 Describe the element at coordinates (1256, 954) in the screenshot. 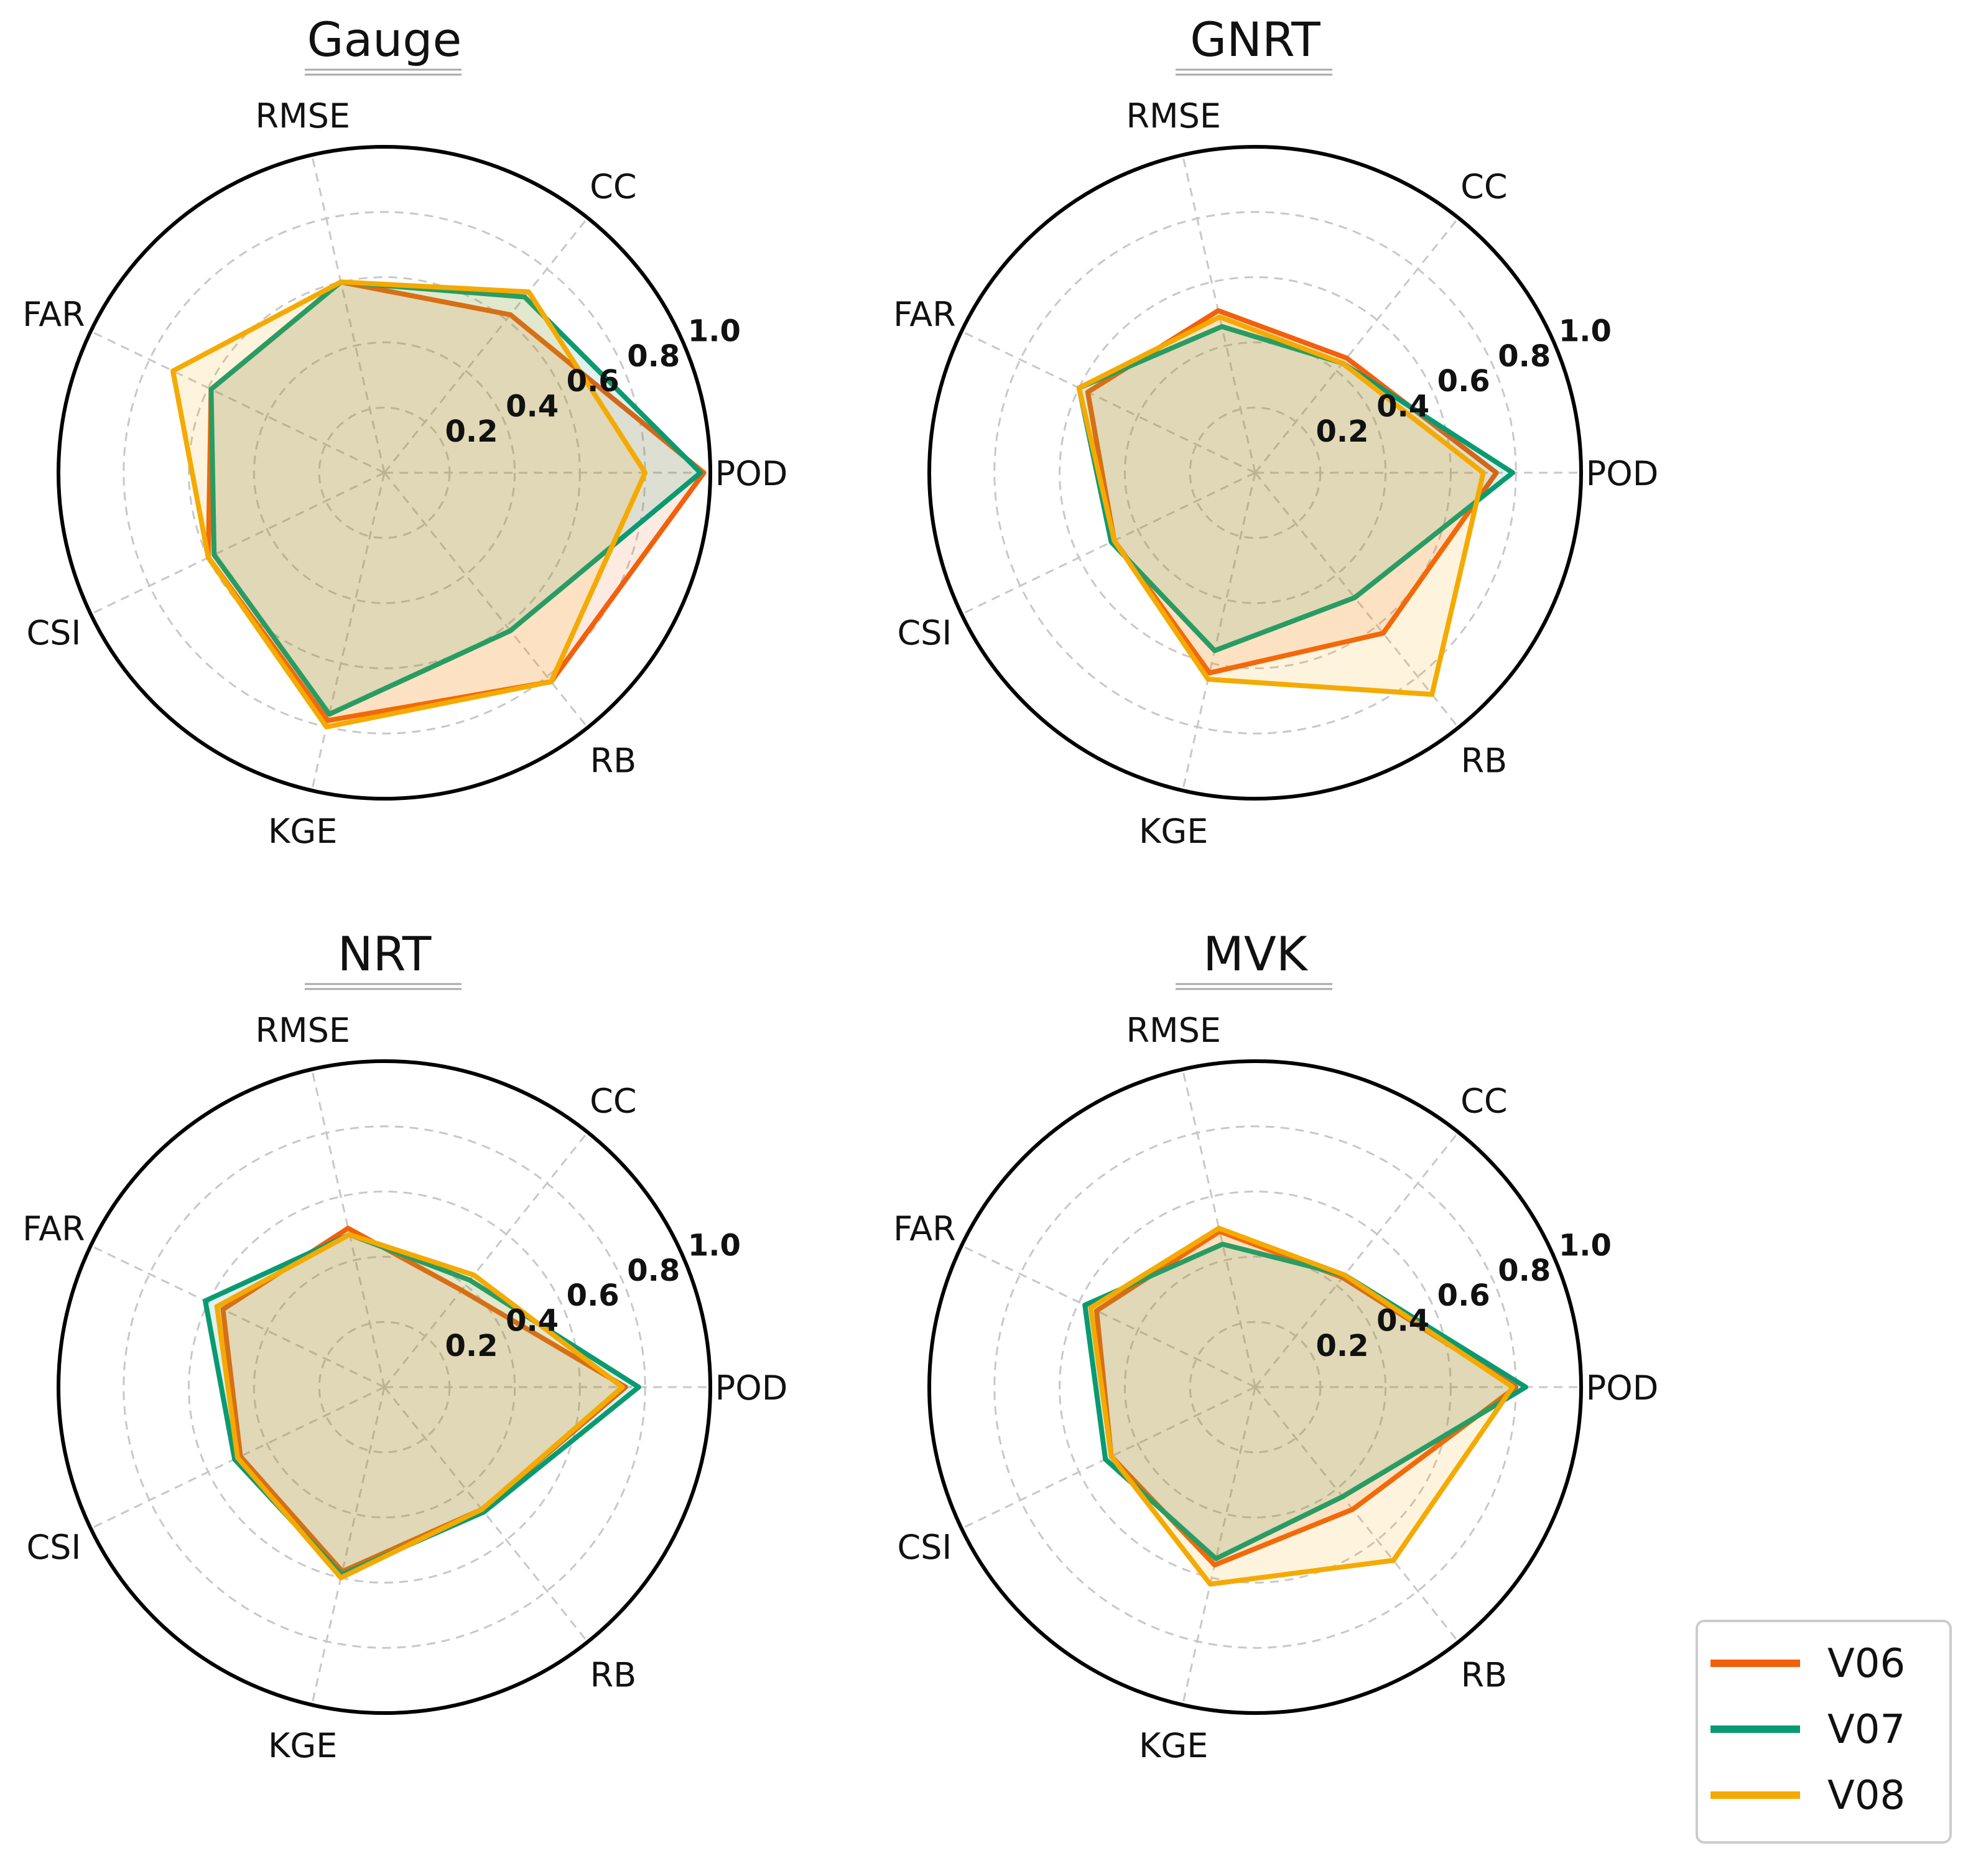

I see `panel-title: MVK` at that location.